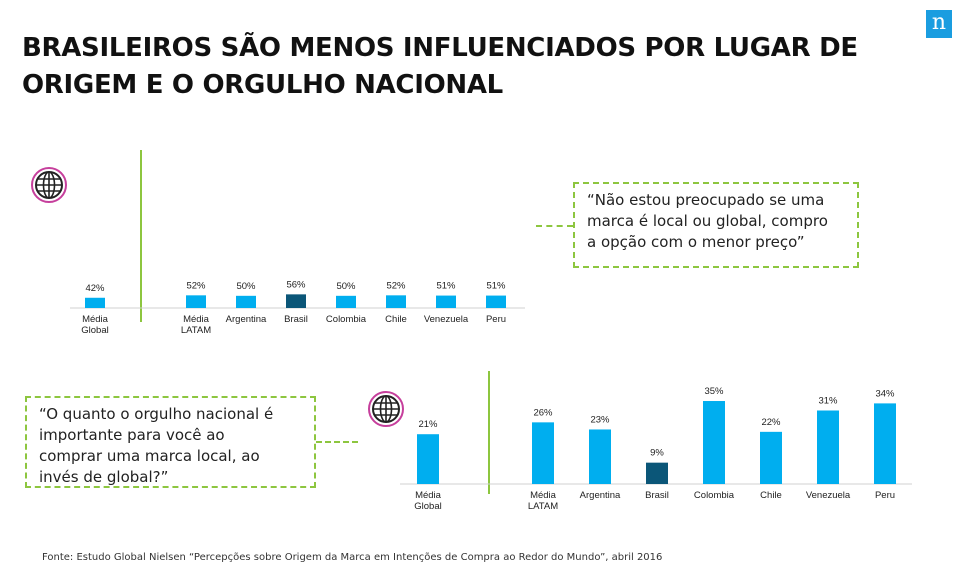 The image size is (960, 570). What do you see at coordinates (337, 442) in the screenshot?
I see `quote-pride-connector` at bounding box center [337, 442].